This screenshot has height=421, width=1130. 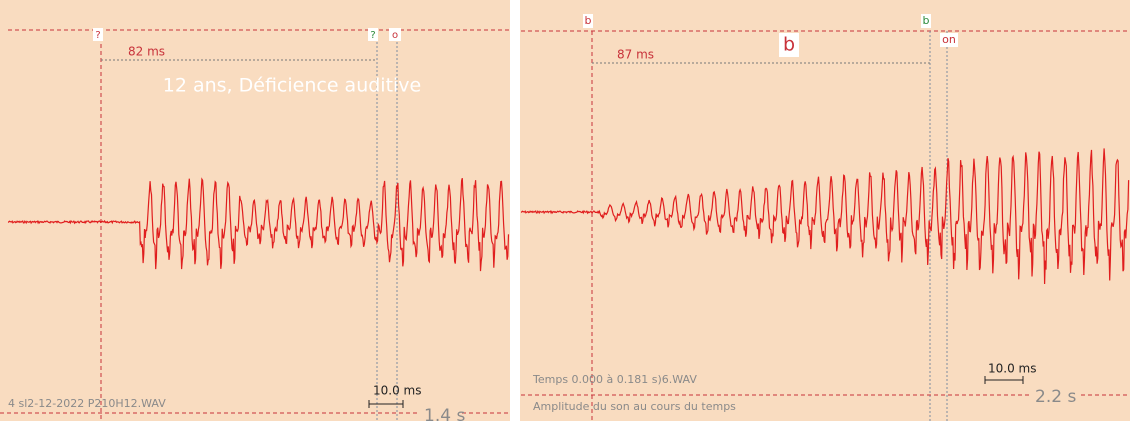 I want to click on duration-label: 2.2 s, so click(x=1055, y=397).